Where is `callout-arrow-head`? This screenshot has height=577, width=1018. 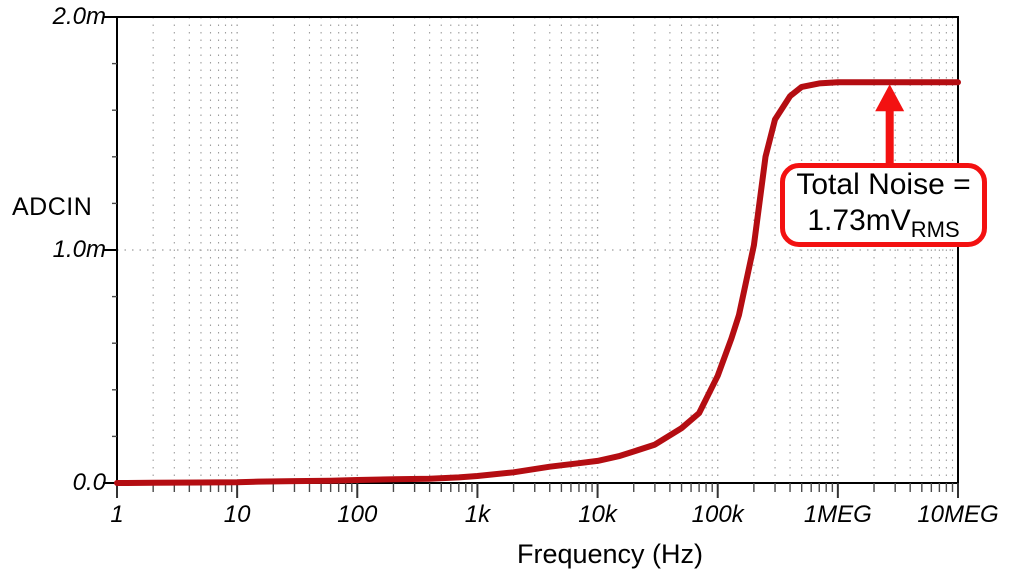
callout-arrow-head is located at coordinates (890, 98).